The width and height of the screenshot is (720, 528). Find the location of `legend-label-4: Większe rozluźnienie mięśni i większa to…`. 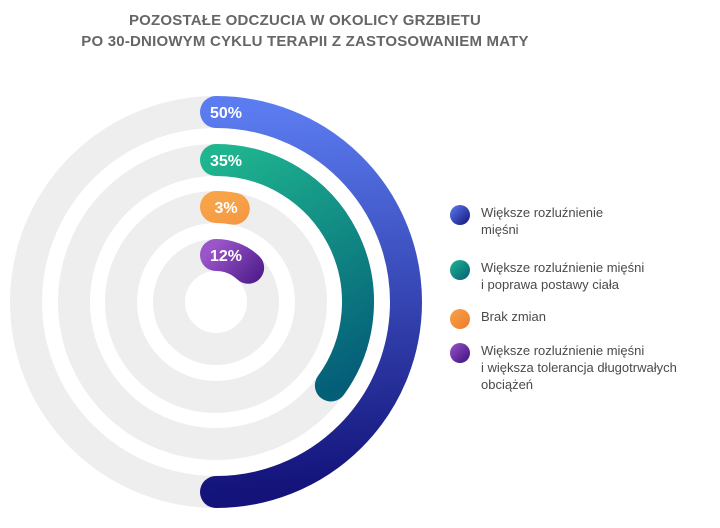

legend-label-4: Większe rozluźnienie mięśni i większa to… is located at coordinates (579, 367).